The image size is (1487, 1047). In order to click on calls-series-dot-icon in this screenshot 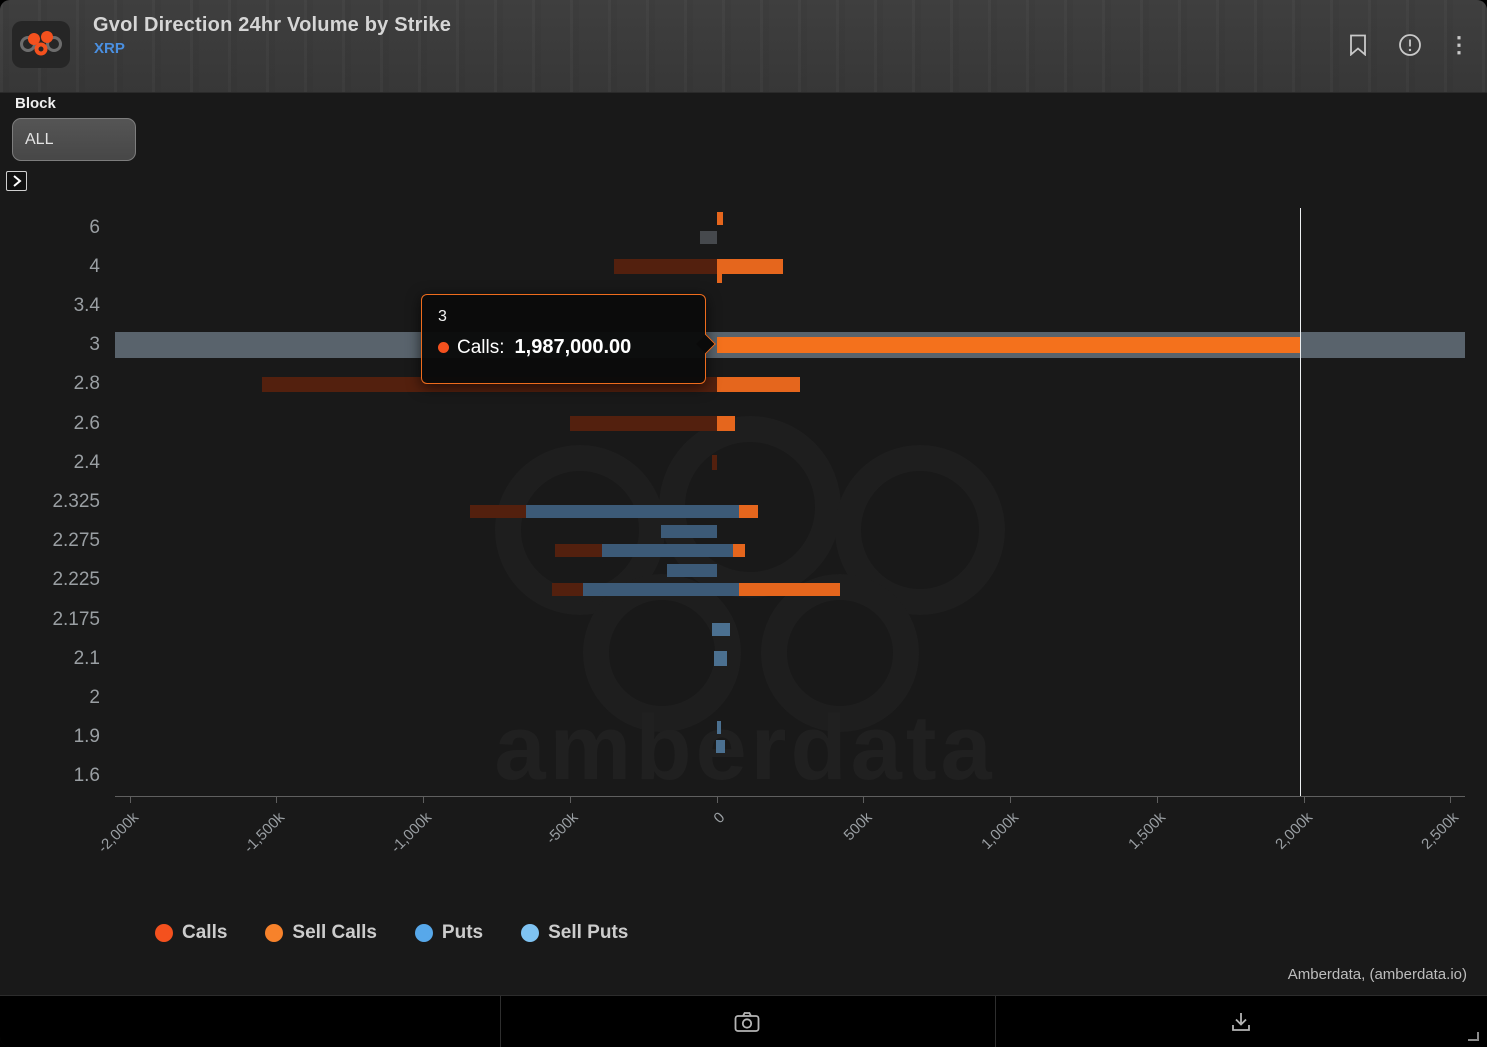, I will do `click(443, 347)`.